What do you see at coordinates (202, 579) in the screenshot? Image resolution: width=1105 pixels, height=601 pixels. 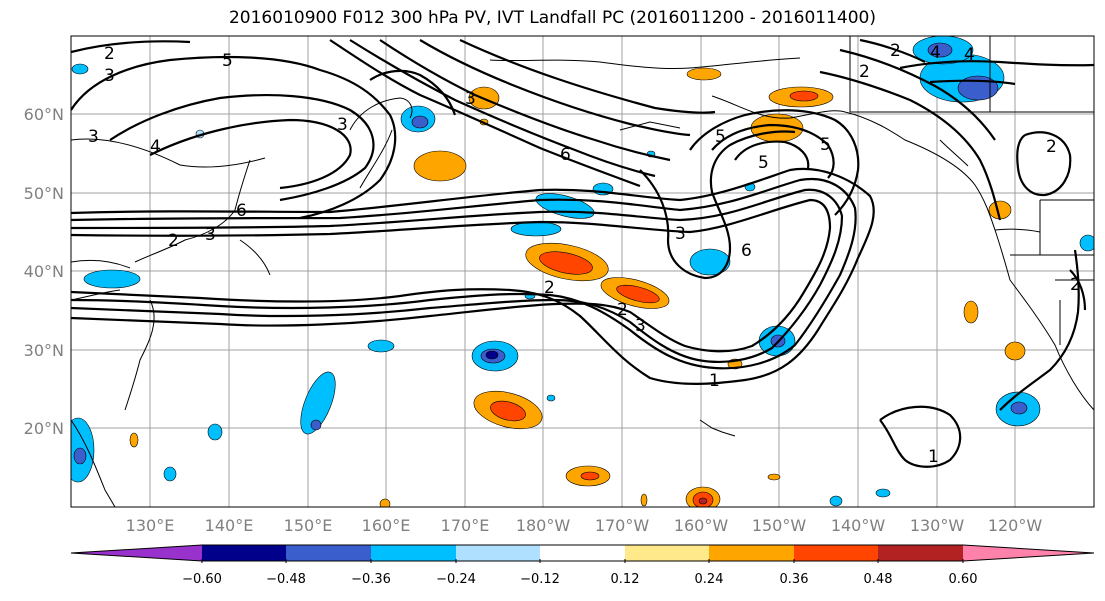 I see `colorbar-tick-label: −0.60` at bounding box center [202, 579].